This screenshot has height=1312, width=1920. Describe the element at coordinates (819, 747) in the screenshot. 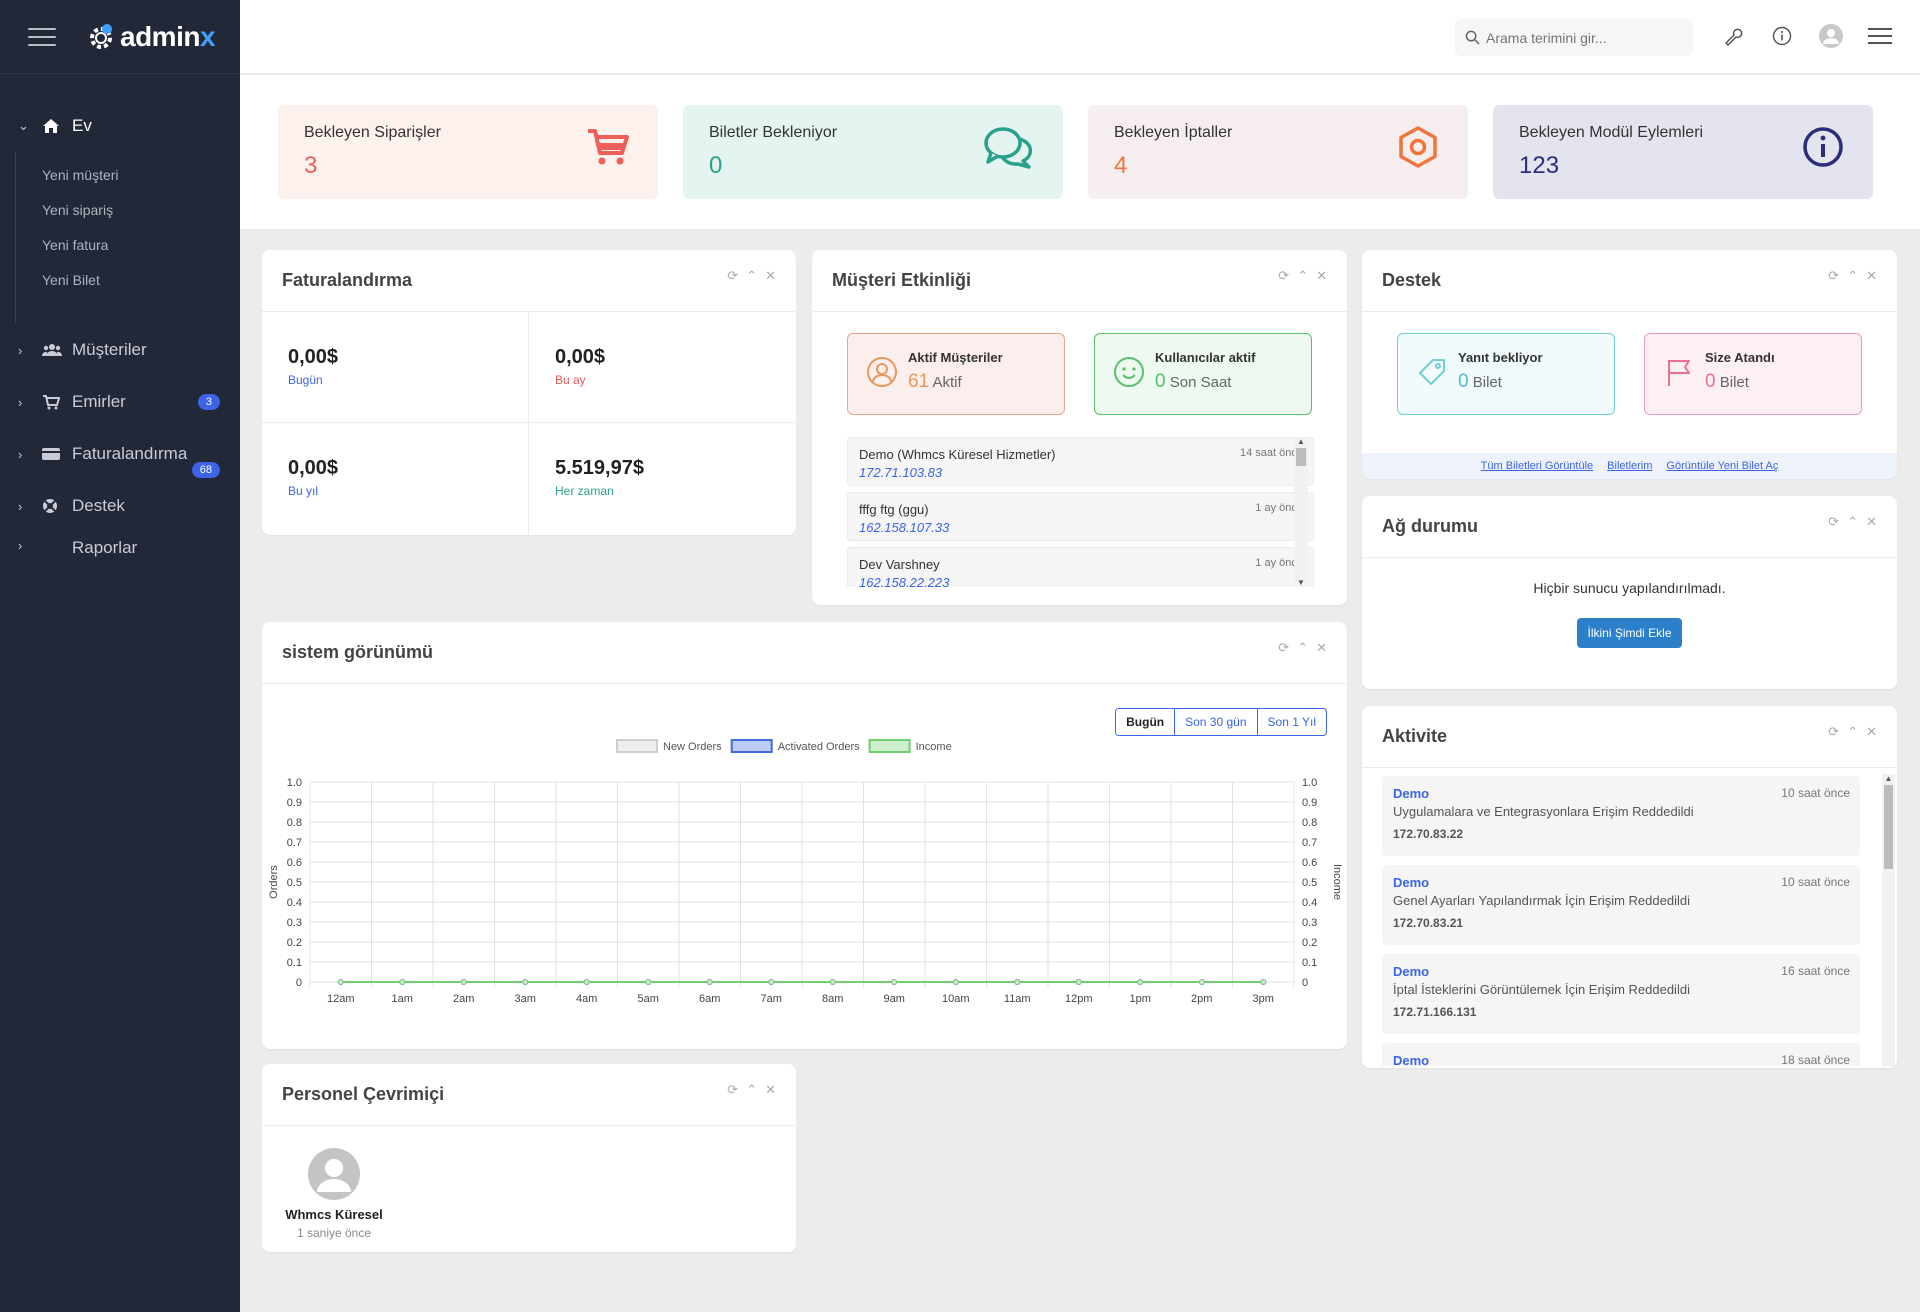

I see `legend-label: Activated Orders` at that location.